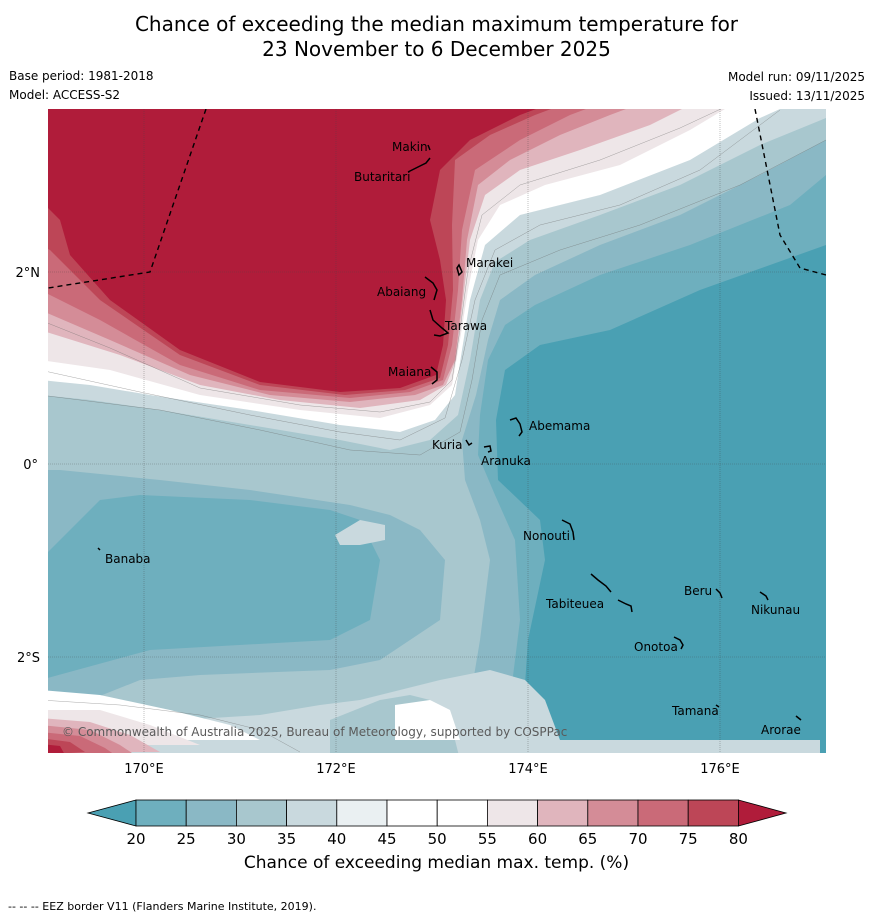  I want to click on island-maiana, so click(434, 375).